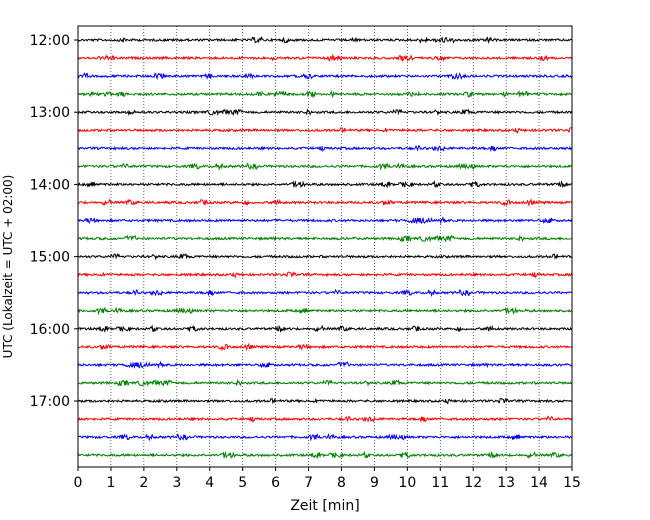  Describe the element at coordinates (8, 267) in the screenshot. I see `y-axis-label: UTC (Lokalzeit = UTC + 02:00)` at that location.